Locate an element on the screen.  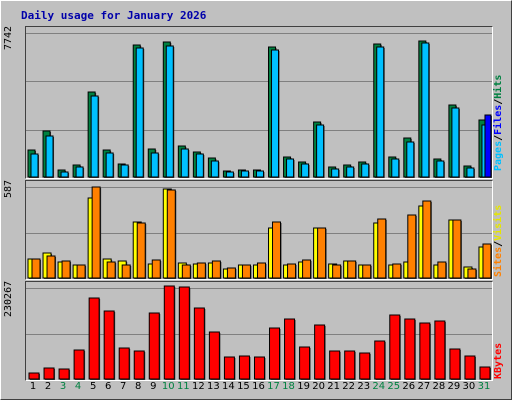
day-label: 12 is located at coordinates (198, 386).